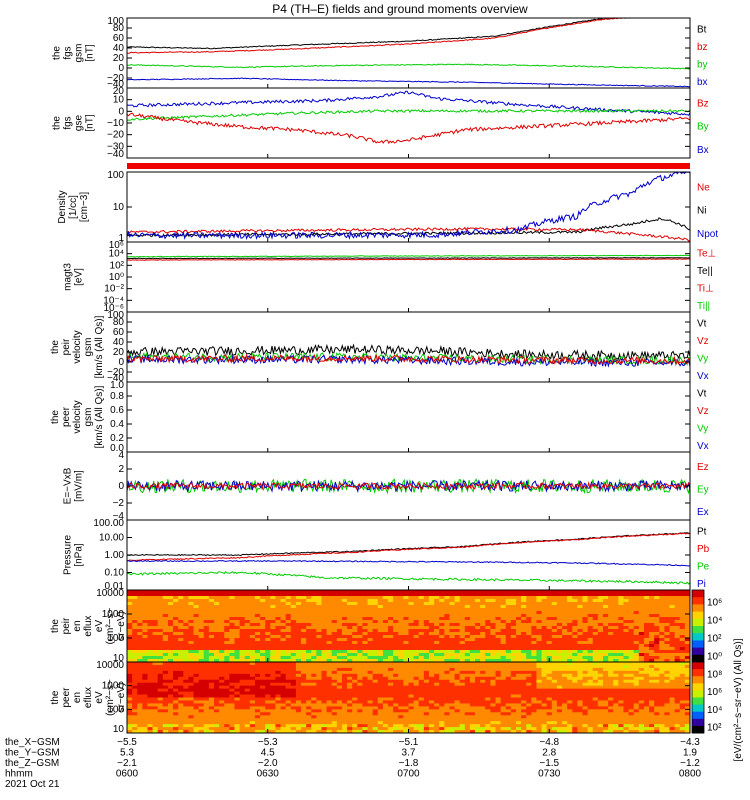 The image size is (750, 800). I want to click on y-tick-label: 0.4, so click(117, 424).